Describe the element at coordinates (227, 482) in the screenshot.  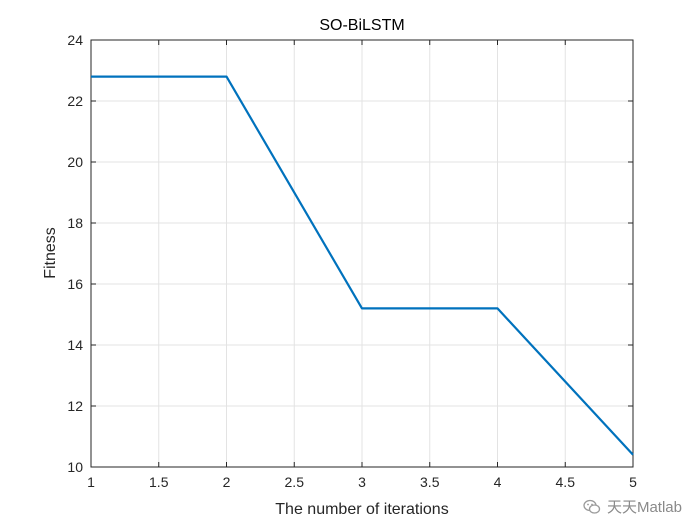
I see `x-tick-label: 2` at that location.